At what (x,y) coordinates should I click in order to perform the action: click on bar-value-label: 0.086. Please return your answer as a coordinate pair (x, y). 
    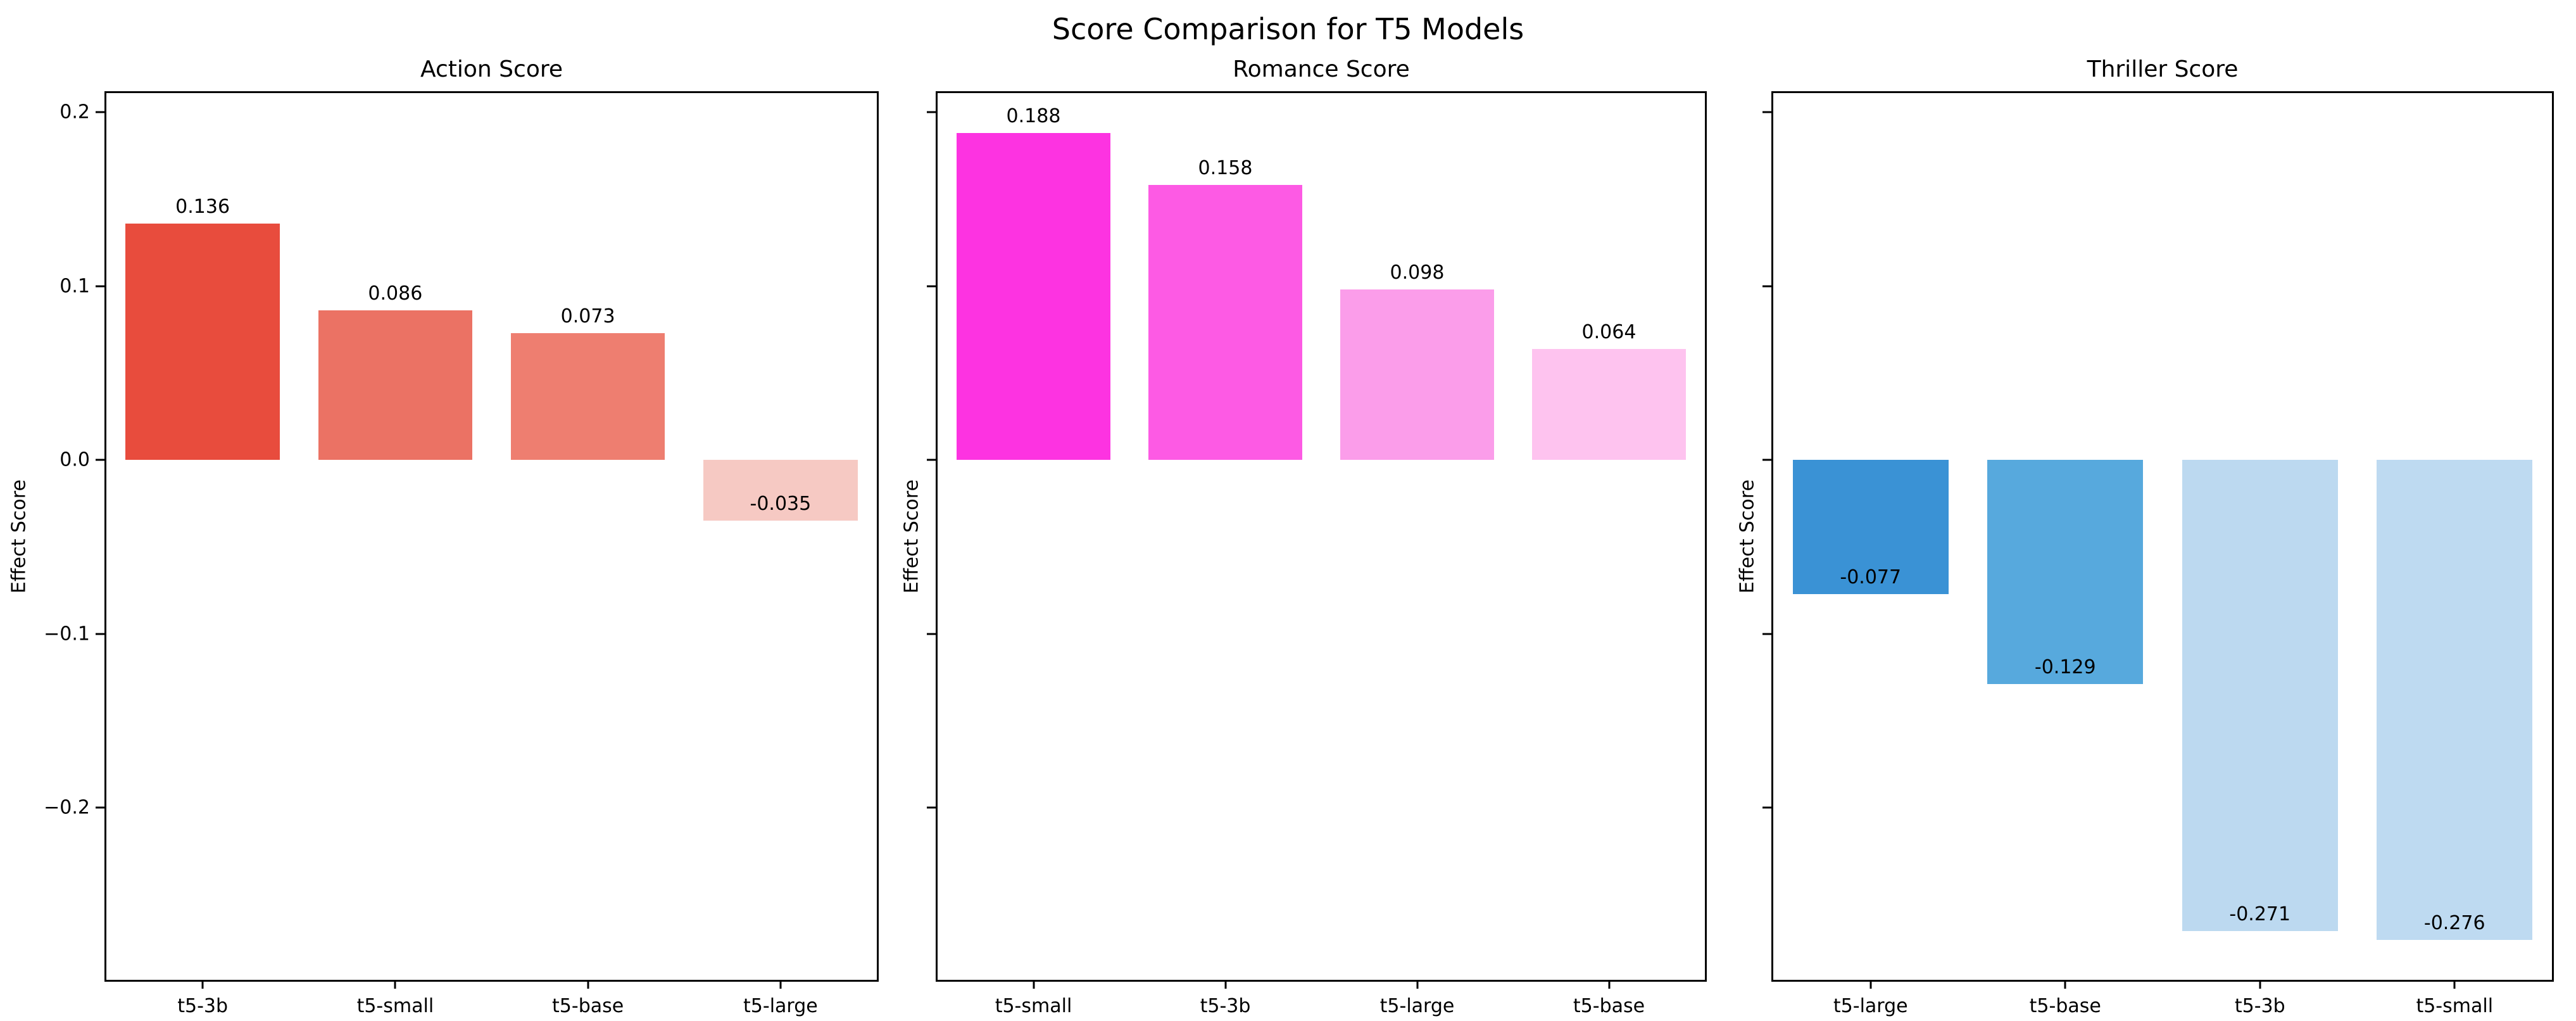
    Looking at the image, I should click on (395, 293).